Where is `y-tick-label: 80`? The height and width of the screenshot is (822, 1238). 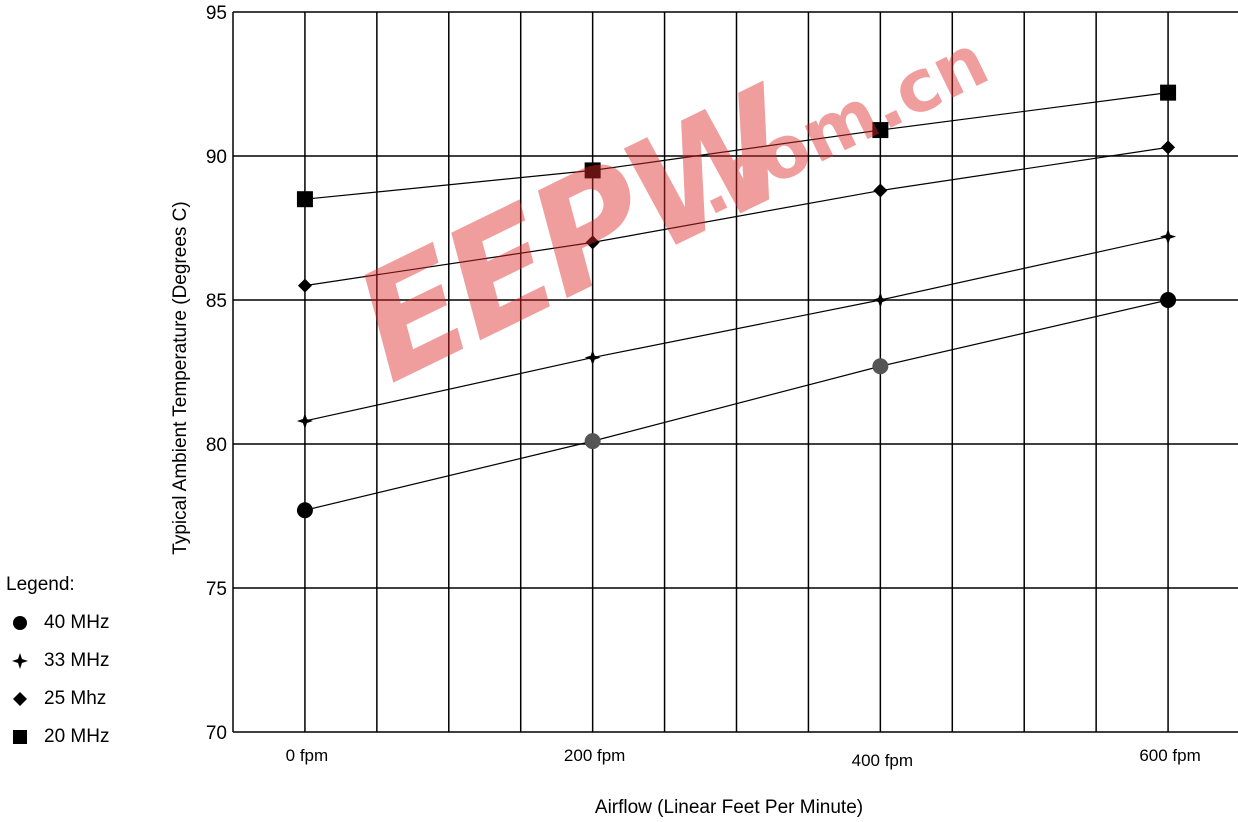
y-tick-label: 80 is located at coordinates (216, 445).